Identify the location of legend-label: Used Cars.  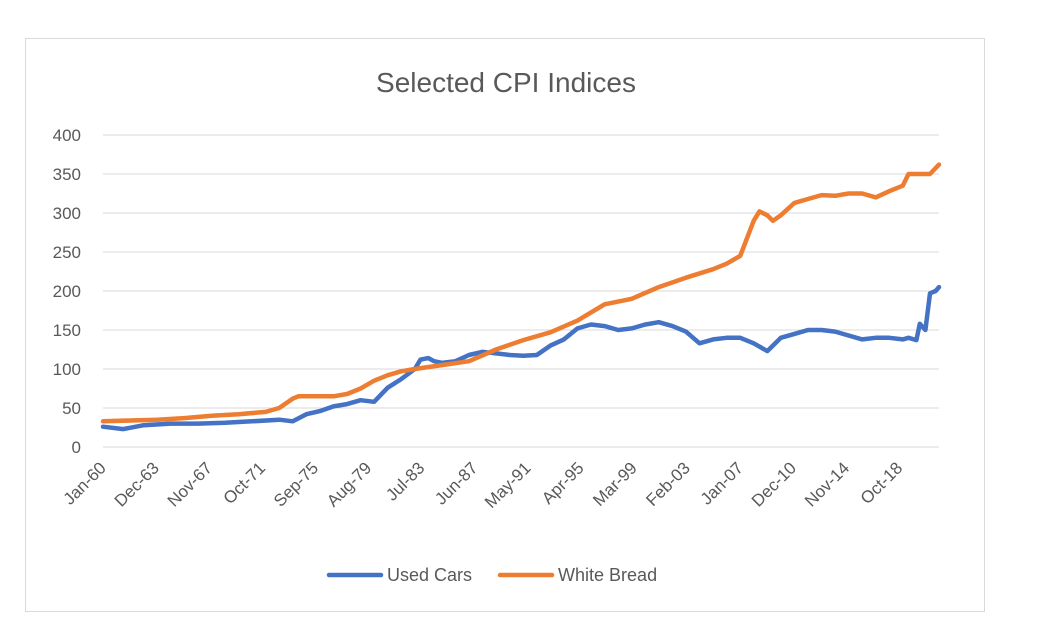
(429, 575).